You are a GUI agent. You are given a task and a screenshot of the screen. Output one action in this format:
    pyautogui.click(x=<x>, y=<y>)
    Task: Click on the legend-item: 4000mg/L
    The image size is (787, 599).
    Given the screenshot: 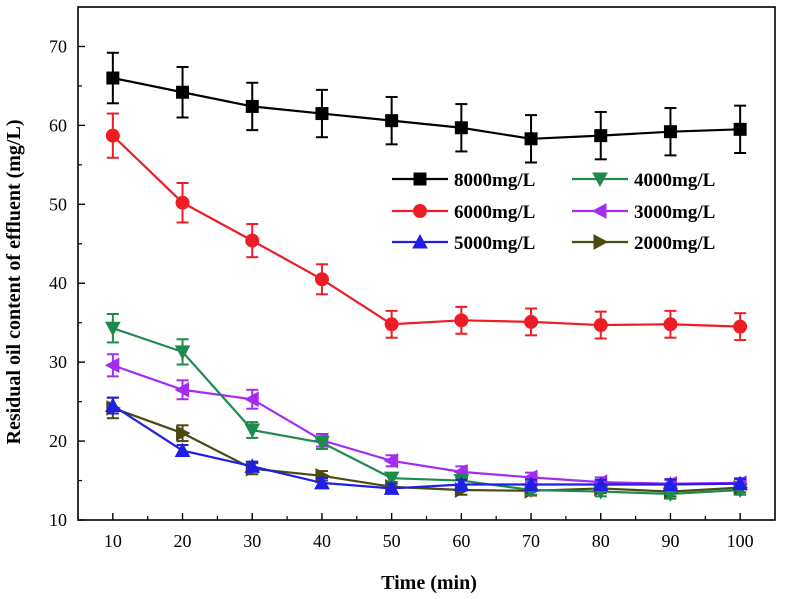 What is the action you would take?
    pyautogui.click(x=643, y=180)
    